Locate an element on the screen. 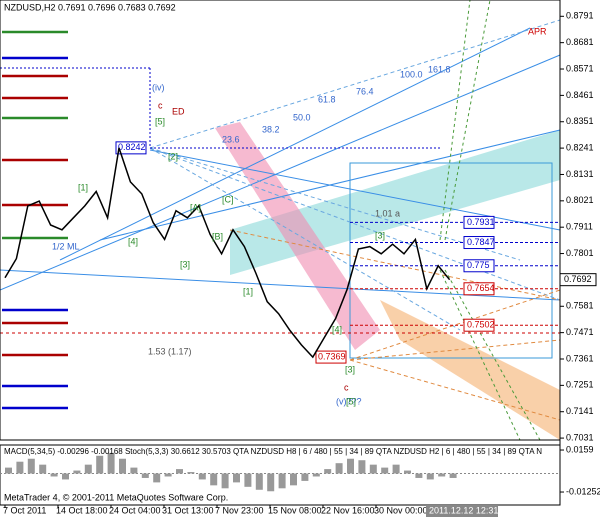 The width and height of the screenshot is (600, 519). level-label: 0.7847 is located at coordinates (481, 242).